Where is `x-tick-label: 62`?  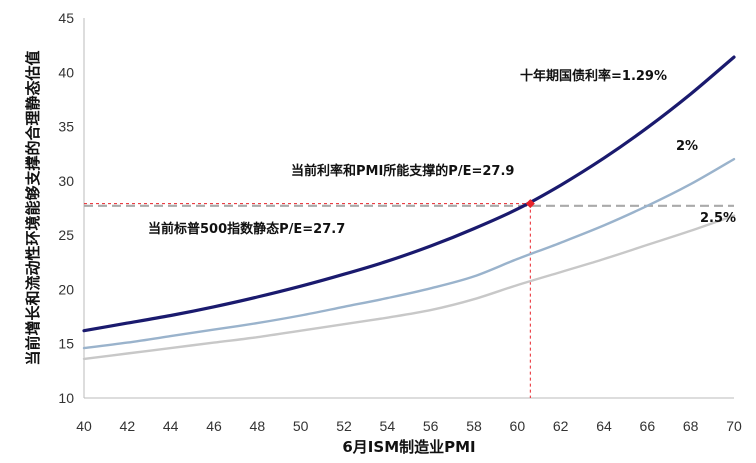
x-tick-label: 62 is located at coordinates (561, 426).